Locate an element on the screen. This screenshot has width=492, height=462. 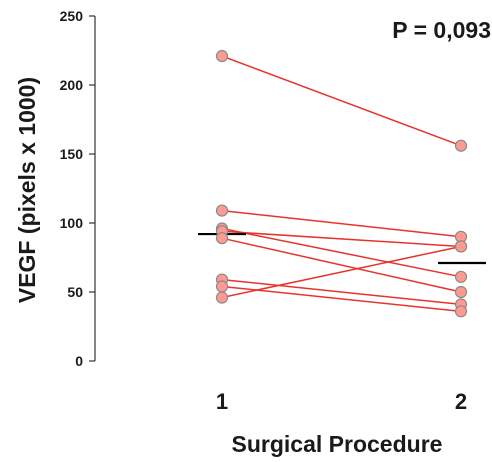
x-tick-label-2: 2 is located at coordinates (461, 401).